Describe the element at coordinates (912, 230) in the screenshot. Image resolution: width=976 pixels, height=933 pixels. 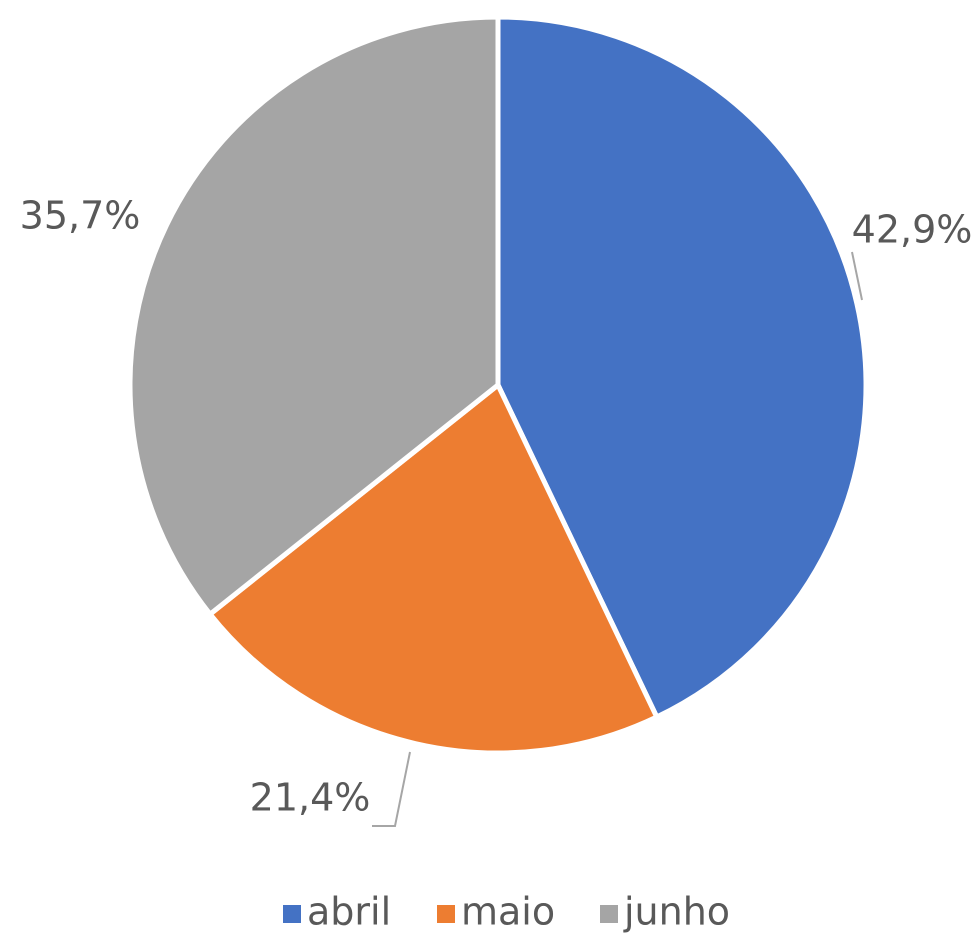
I see `data-label: 42,9%` at that location.